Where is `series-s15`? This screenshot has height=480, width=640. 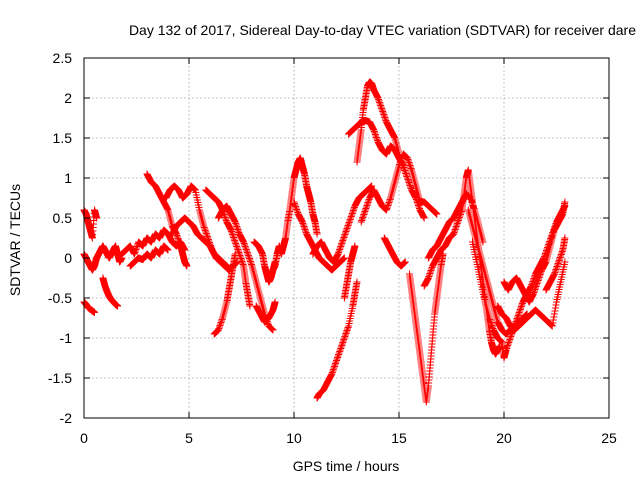
series-s15 is located at coordinates (294, 216).